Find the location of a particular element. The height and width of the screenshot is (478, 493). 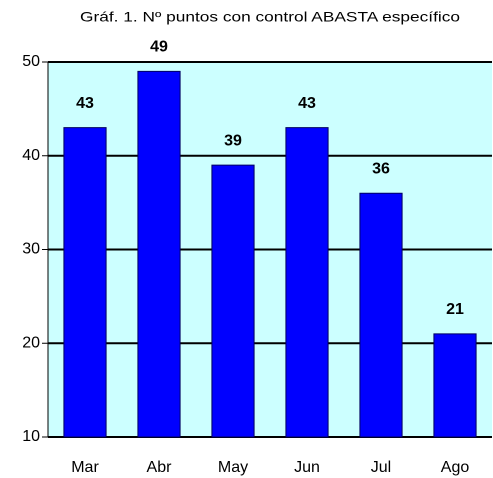

x-tick-label: Jul is located at coordinates (381, 467).